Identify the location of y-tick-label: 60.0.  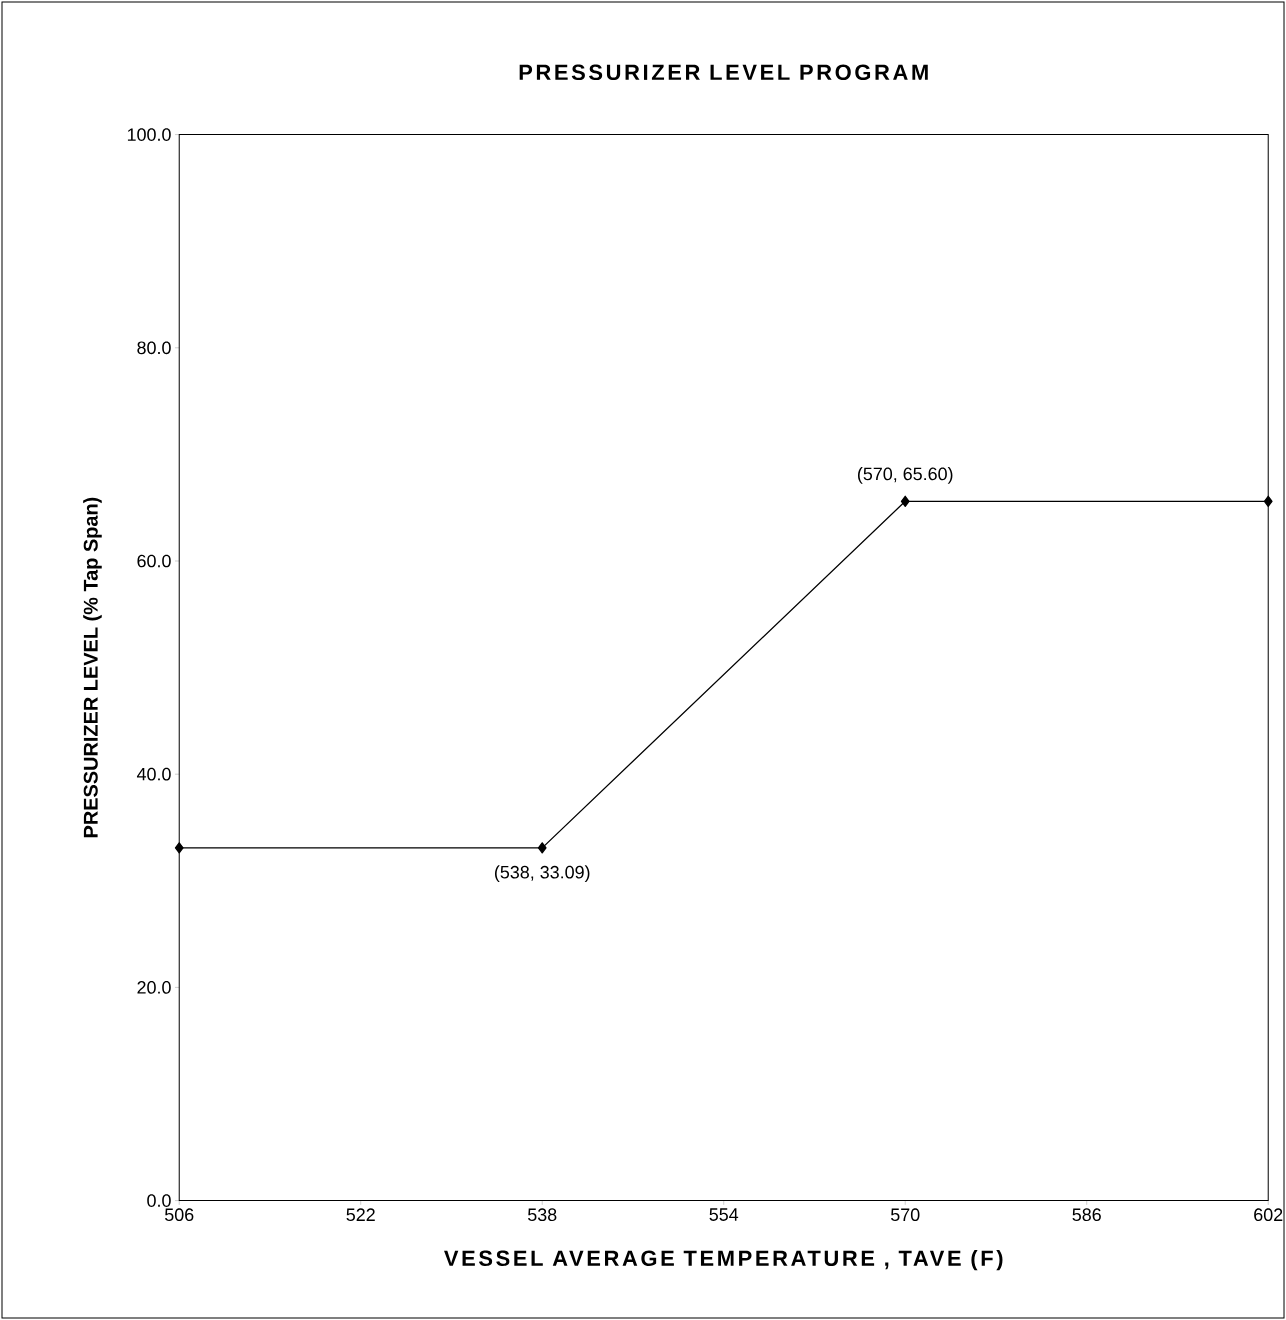
(154, 561).